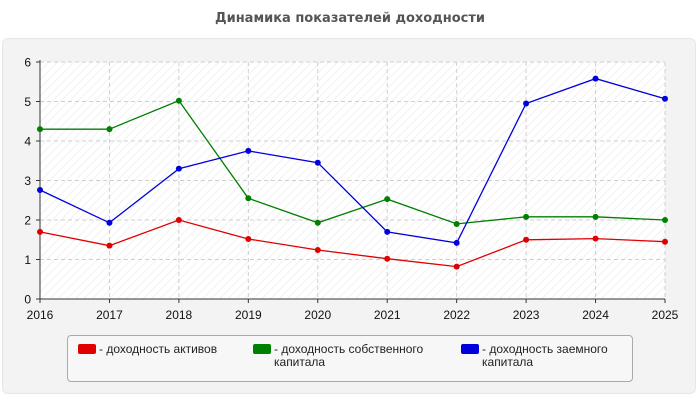 The image size is (700, 400). Describe the element at coordinates (27, 102) in the screenshot. I see `y-tick-label: 5` at that location.